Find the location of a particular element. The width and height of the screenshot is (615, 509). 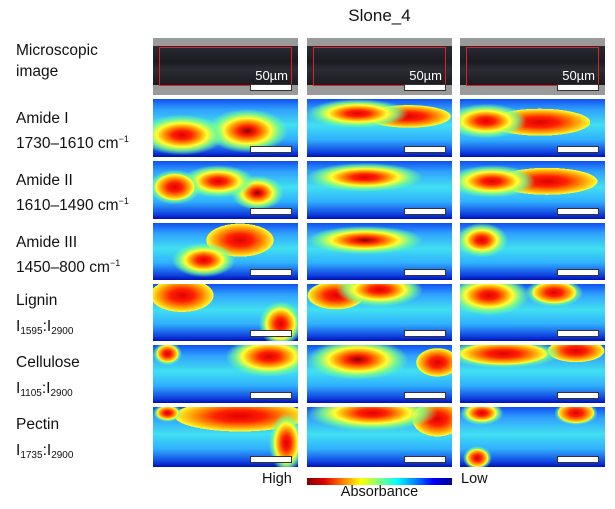

row-label-amide-ii: Amide II 1610–1490 cm−1 is located at coordinates (72, 193).